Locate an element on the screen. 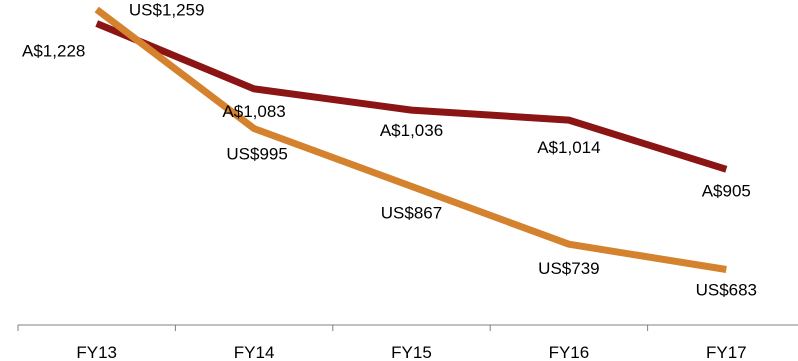 Image resolution: width=798 pixels, height=361 pixels. data-label: A$1,036 is located at coordinates (411, 130).